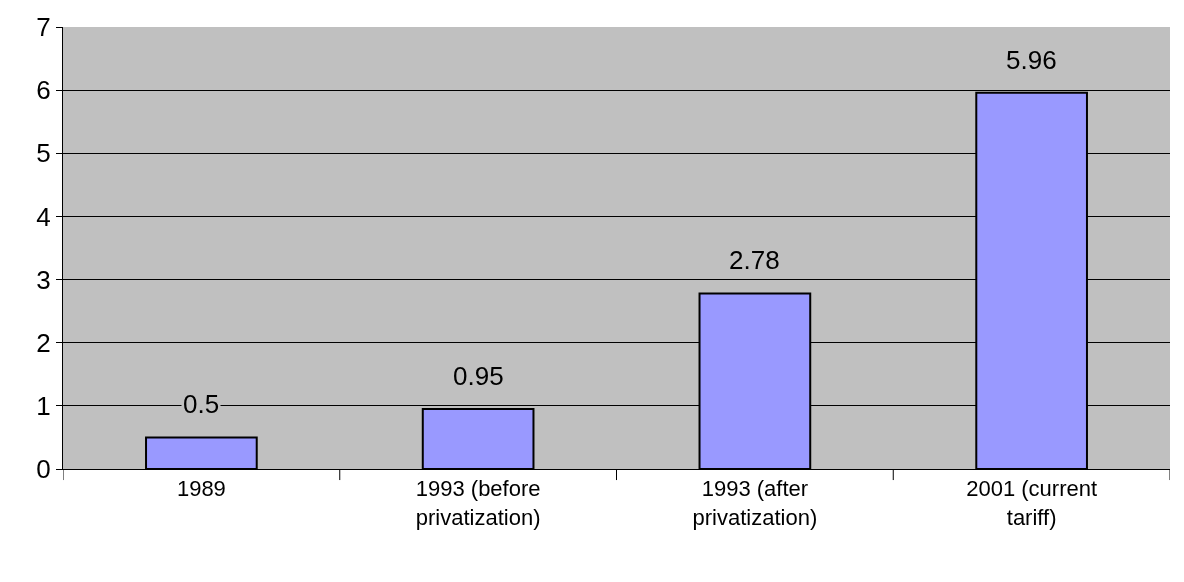 This screenshot has height=582, width=1184. What do you see at coordinates (201, 404) in the screenshot?
I see `data-label: 0.5` at bounding box center [201, 404].